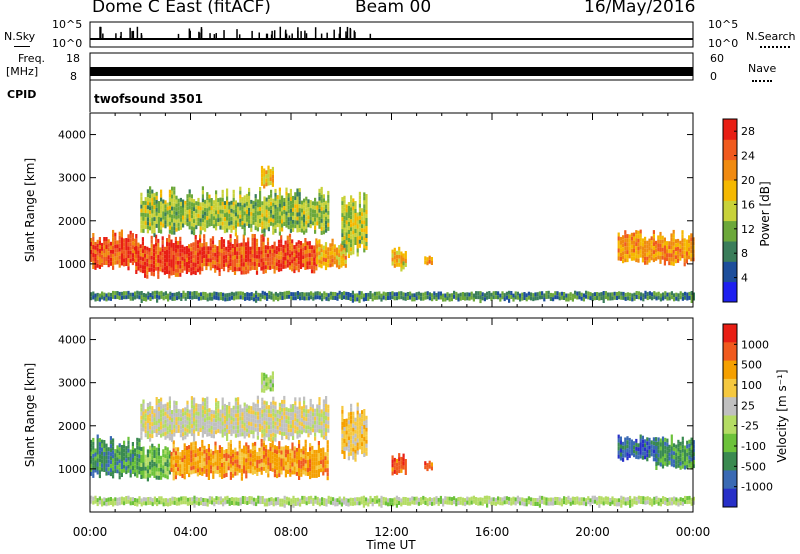  What do you see at coordinates (72, 264) in the screenshot?
I see `power-ytick-label: 1000` at bounding box center [72, 264].